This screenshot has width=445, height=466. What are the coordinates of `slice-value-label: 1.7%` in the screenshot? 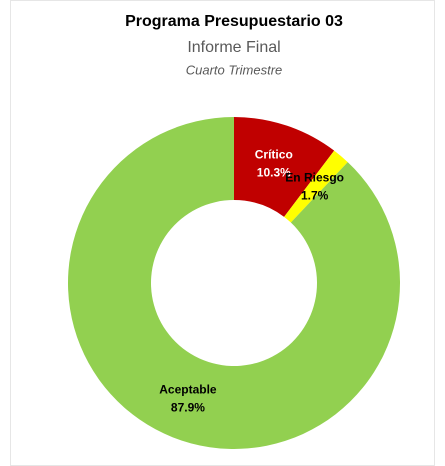 It's located at (315, 196).